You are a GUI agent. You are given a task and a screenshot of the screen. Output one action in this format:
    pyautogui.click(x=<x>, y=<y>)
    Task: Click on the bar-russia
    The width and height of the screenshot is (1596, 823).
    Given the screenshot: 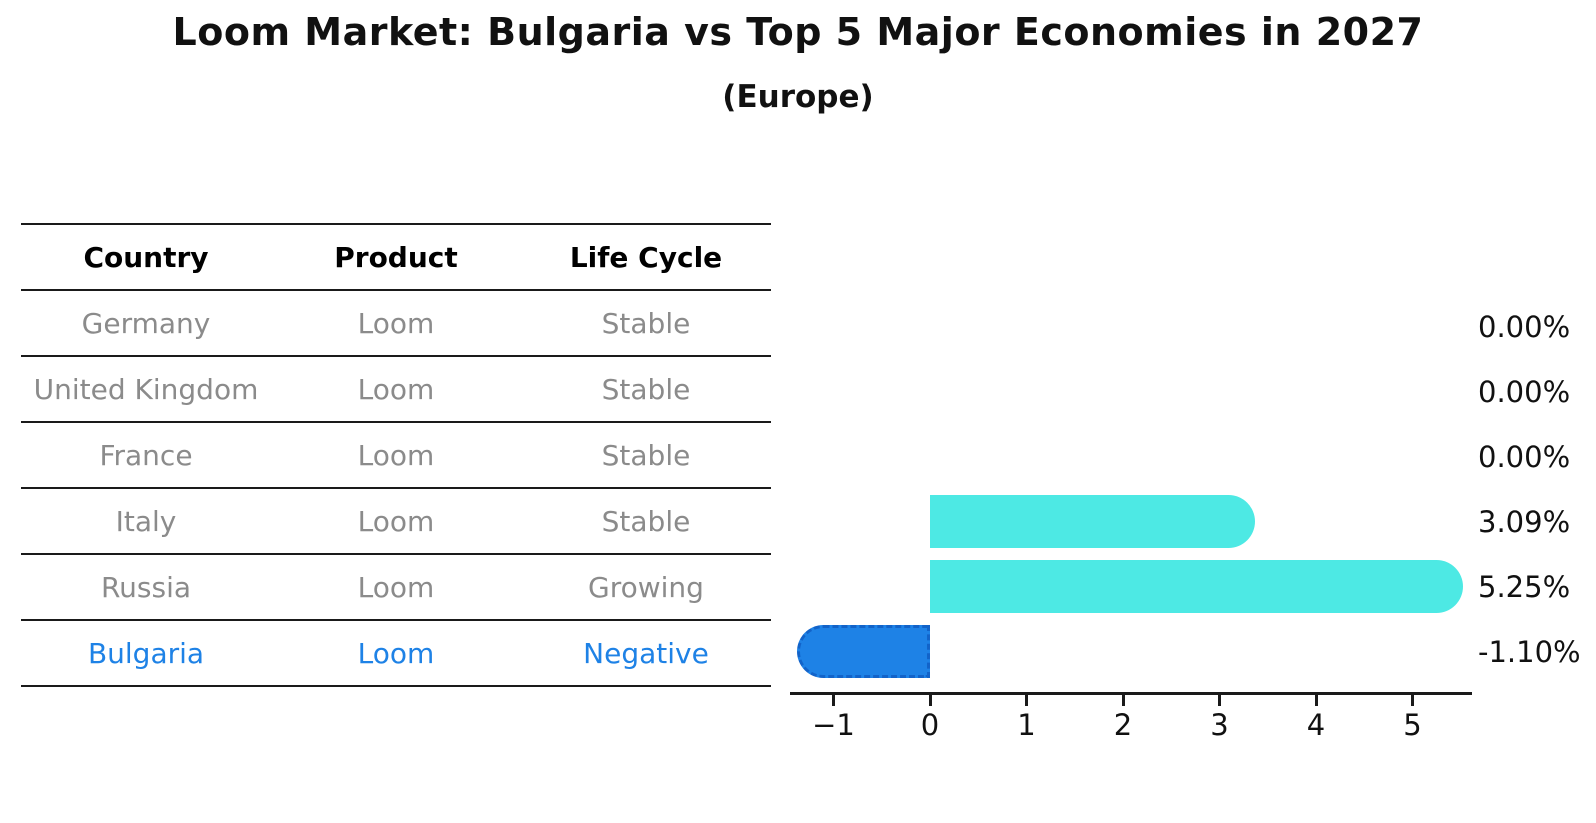 What is the action you would take?
    pyautogui.click(x=1197, y=586)
    